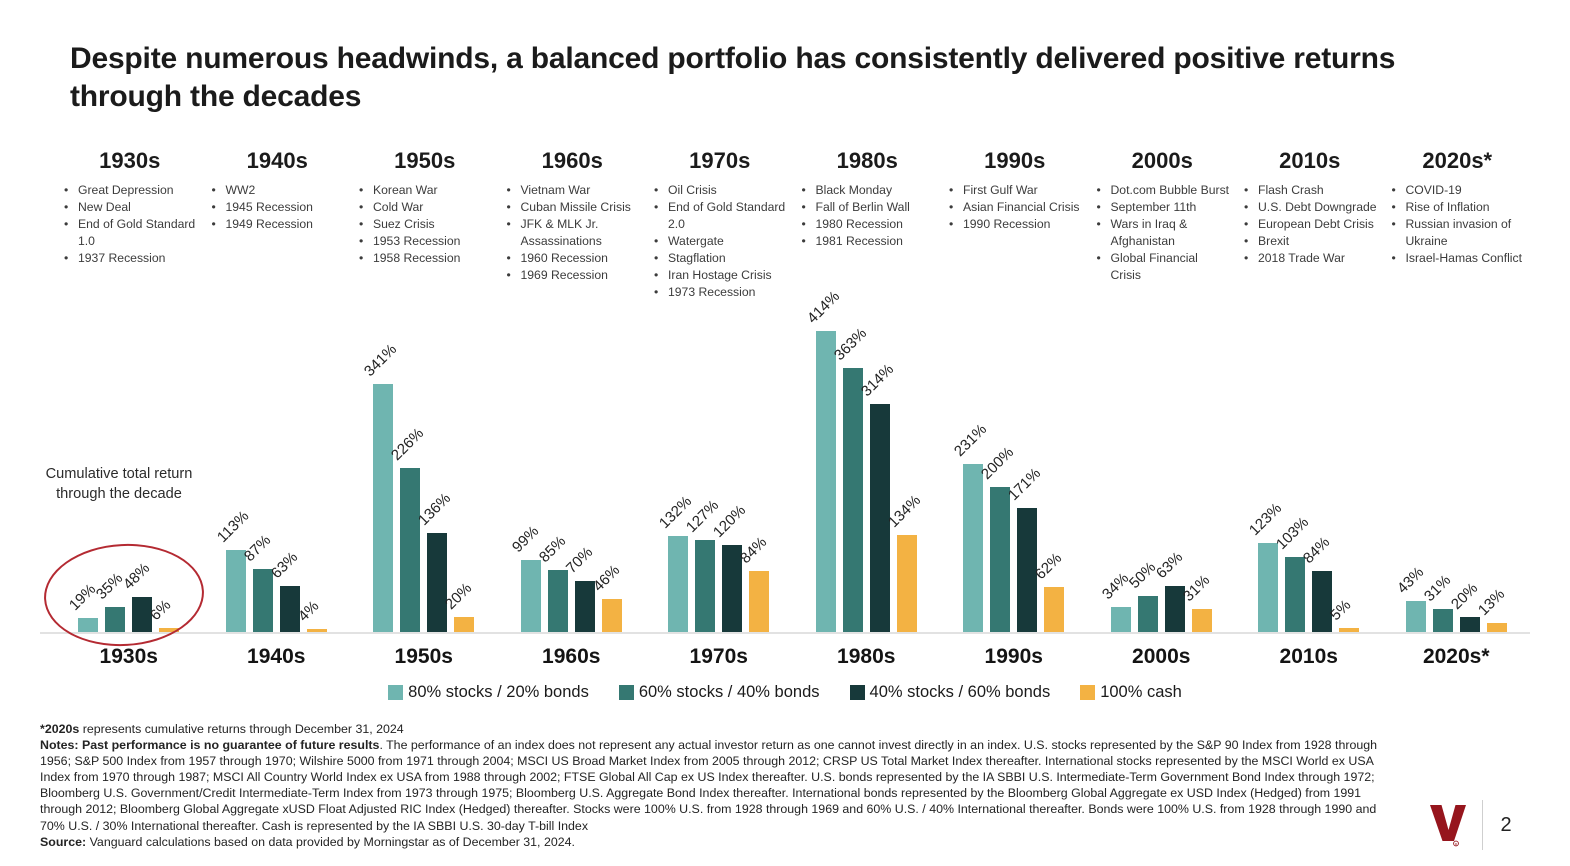 This screenshot has width=1570, height=866. What do you see at coordinates (960, 692) in the screenshot?
I see `legend-label: 40% stocks / 60% bonds` at bounding box center [960, 692].